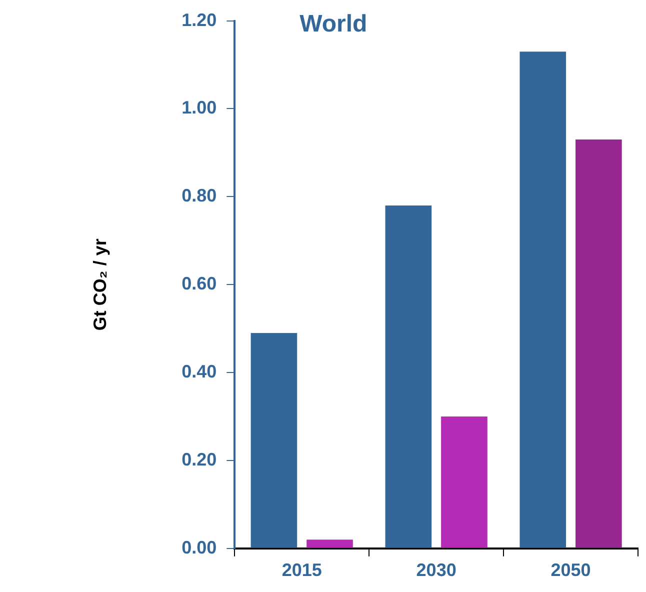  What do you see at coordinates (570, 570) in the screenshot?
I see `x-tick-label: 2050` at bounding box center [570, 570].